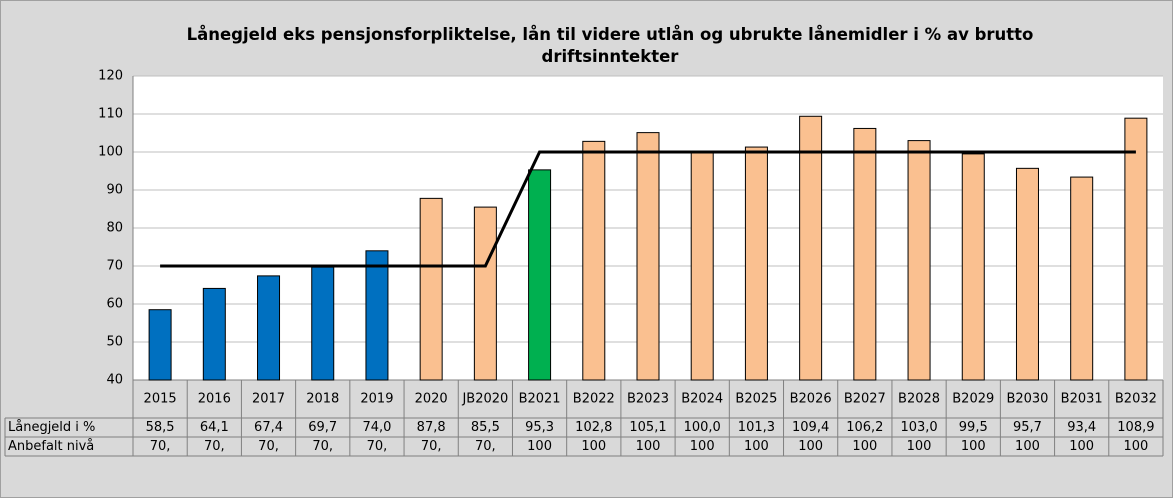  I want to click on x-tick-label: 2019, so click(376, 399).